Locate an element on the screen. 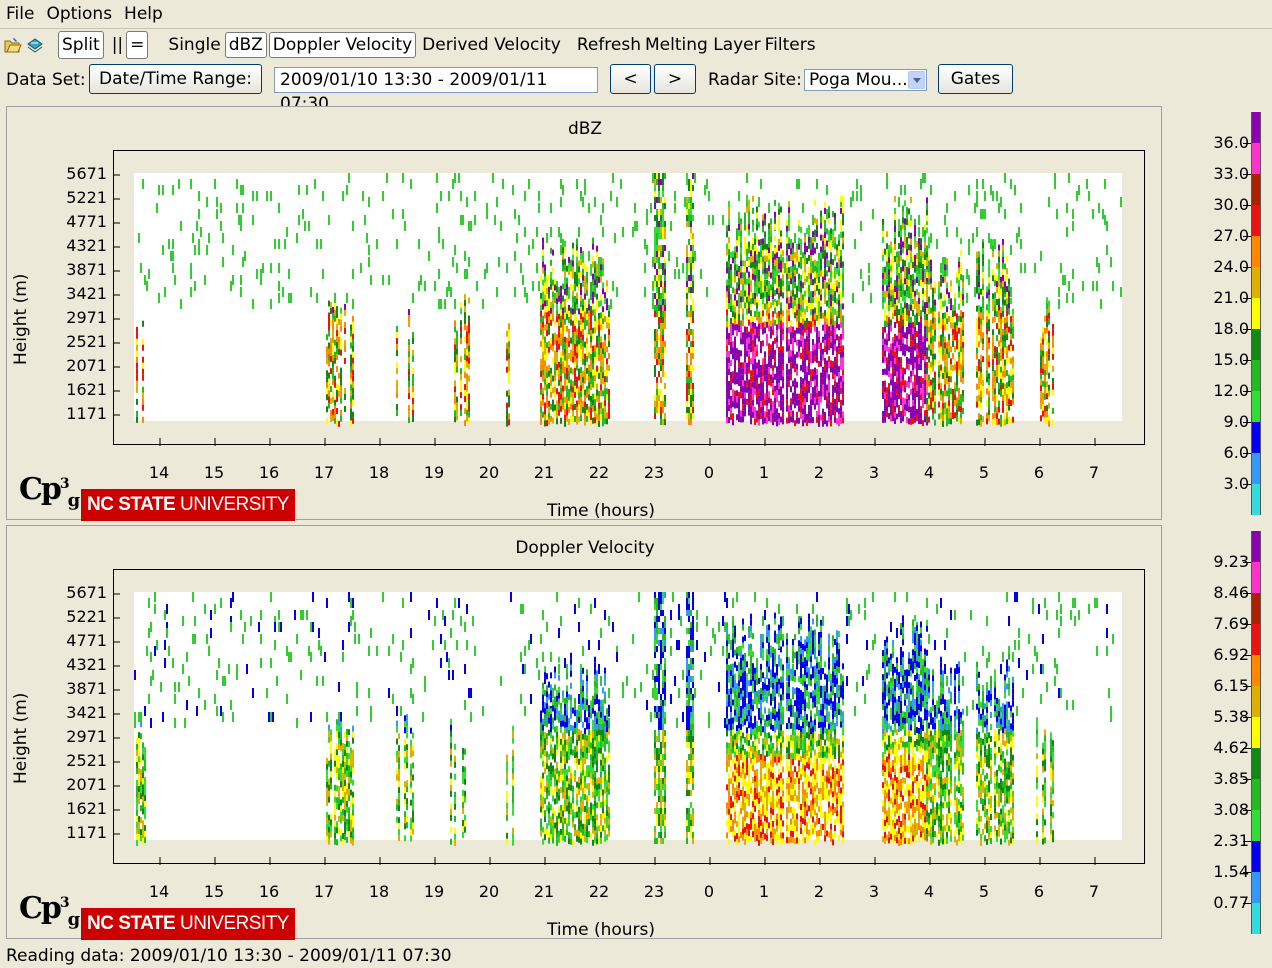  x-tick-label: 0 is located at coordinates (709, 891).